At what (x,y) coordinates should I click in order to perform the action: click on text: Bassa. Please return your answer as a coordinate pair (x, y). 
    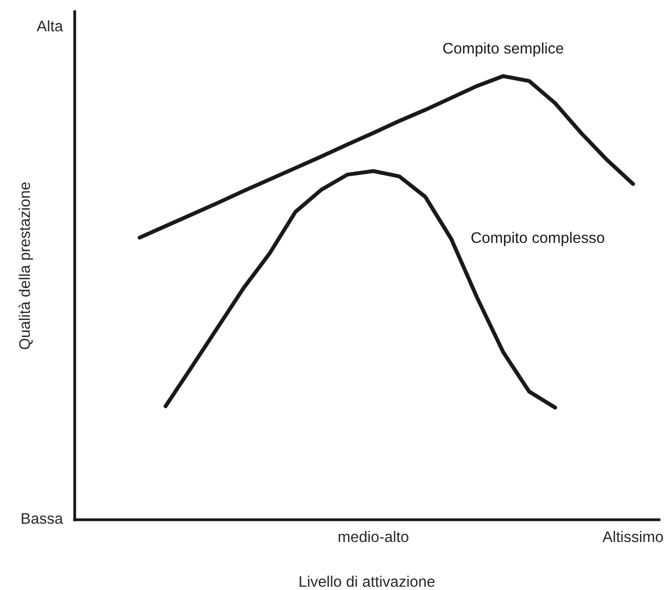
    Looking at the image, I should click on (43, 518).